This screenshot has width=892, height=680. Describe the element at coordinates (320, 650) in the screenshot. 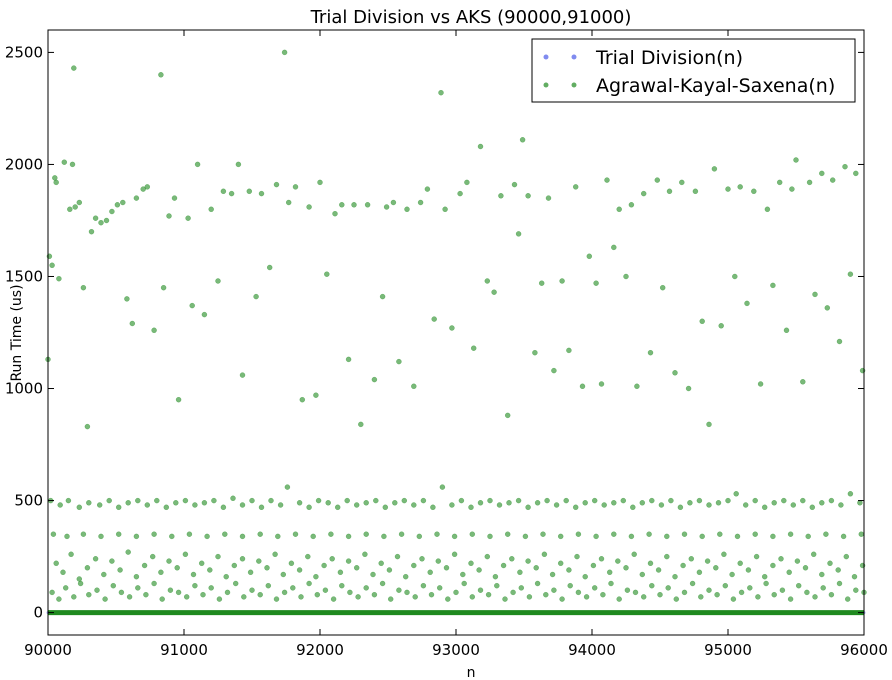

I see `x-tick-label: 92000` at that location.